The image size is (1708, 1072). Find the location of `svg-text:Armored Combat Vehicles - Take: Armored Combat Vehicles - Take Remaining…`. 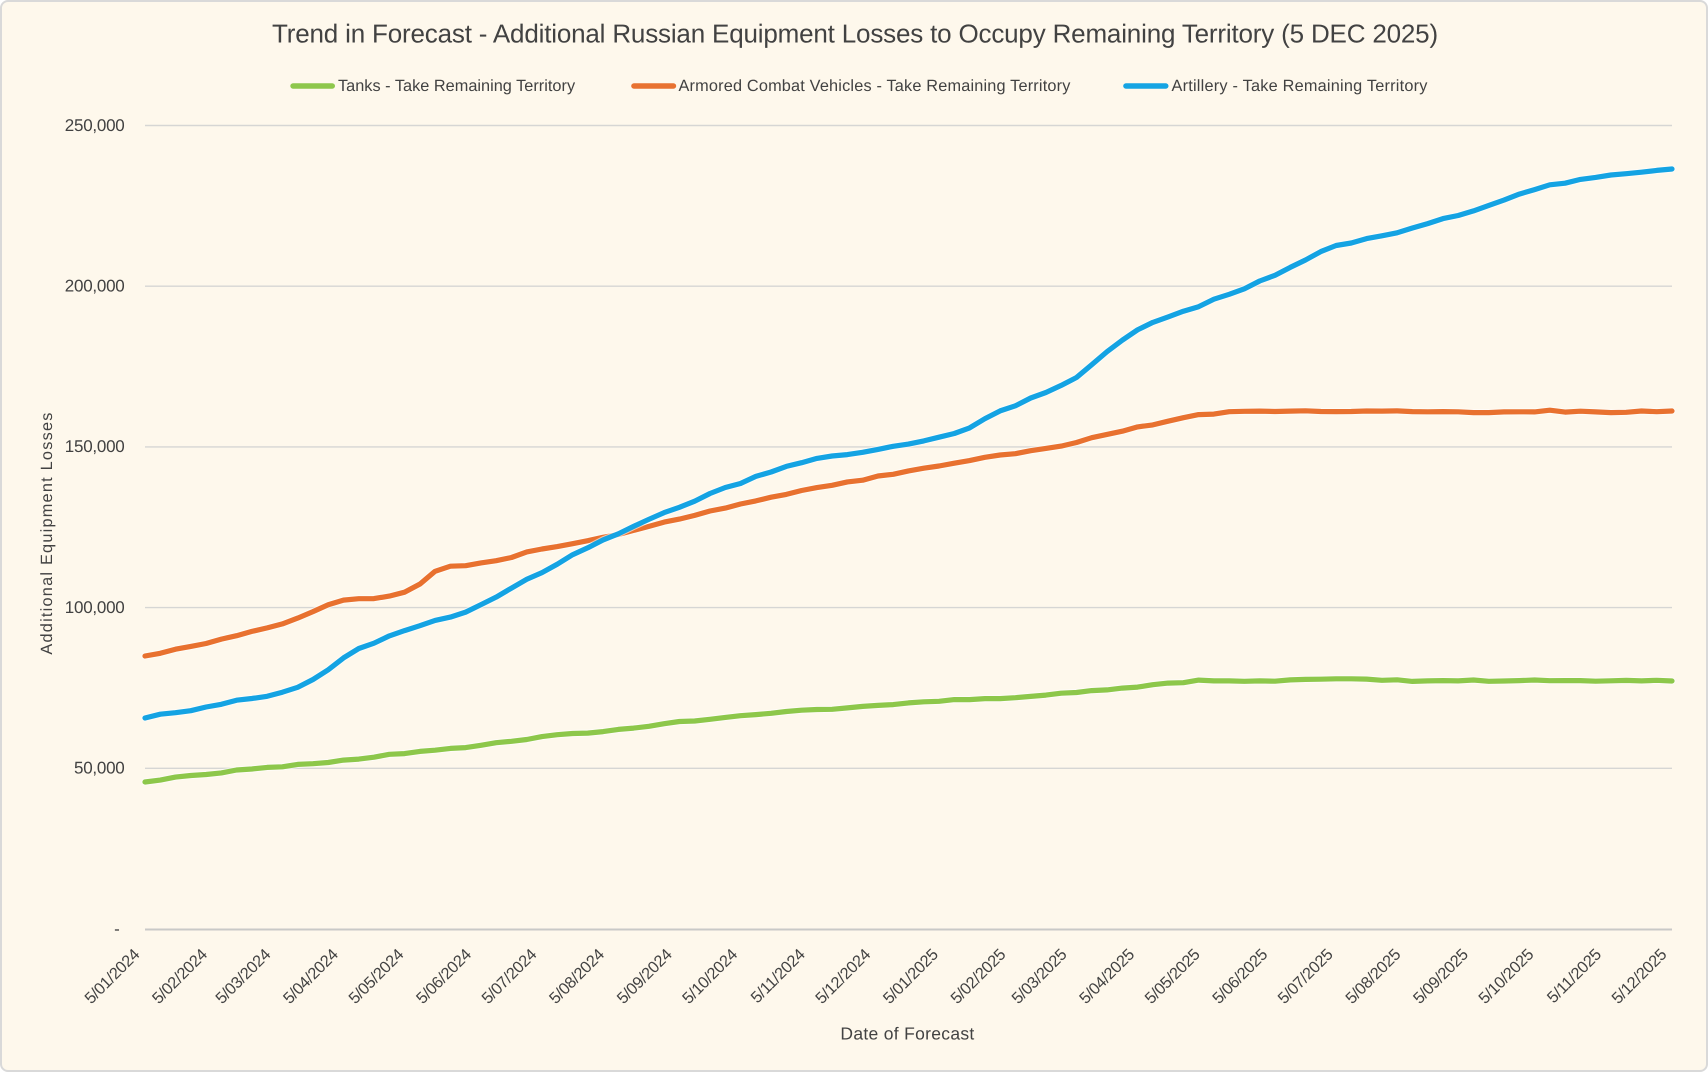

svg-text:Armored Combat Vehicles - Take: Armored Combat Vehicles - Take Remaining… is located at coordinates (875, 86).